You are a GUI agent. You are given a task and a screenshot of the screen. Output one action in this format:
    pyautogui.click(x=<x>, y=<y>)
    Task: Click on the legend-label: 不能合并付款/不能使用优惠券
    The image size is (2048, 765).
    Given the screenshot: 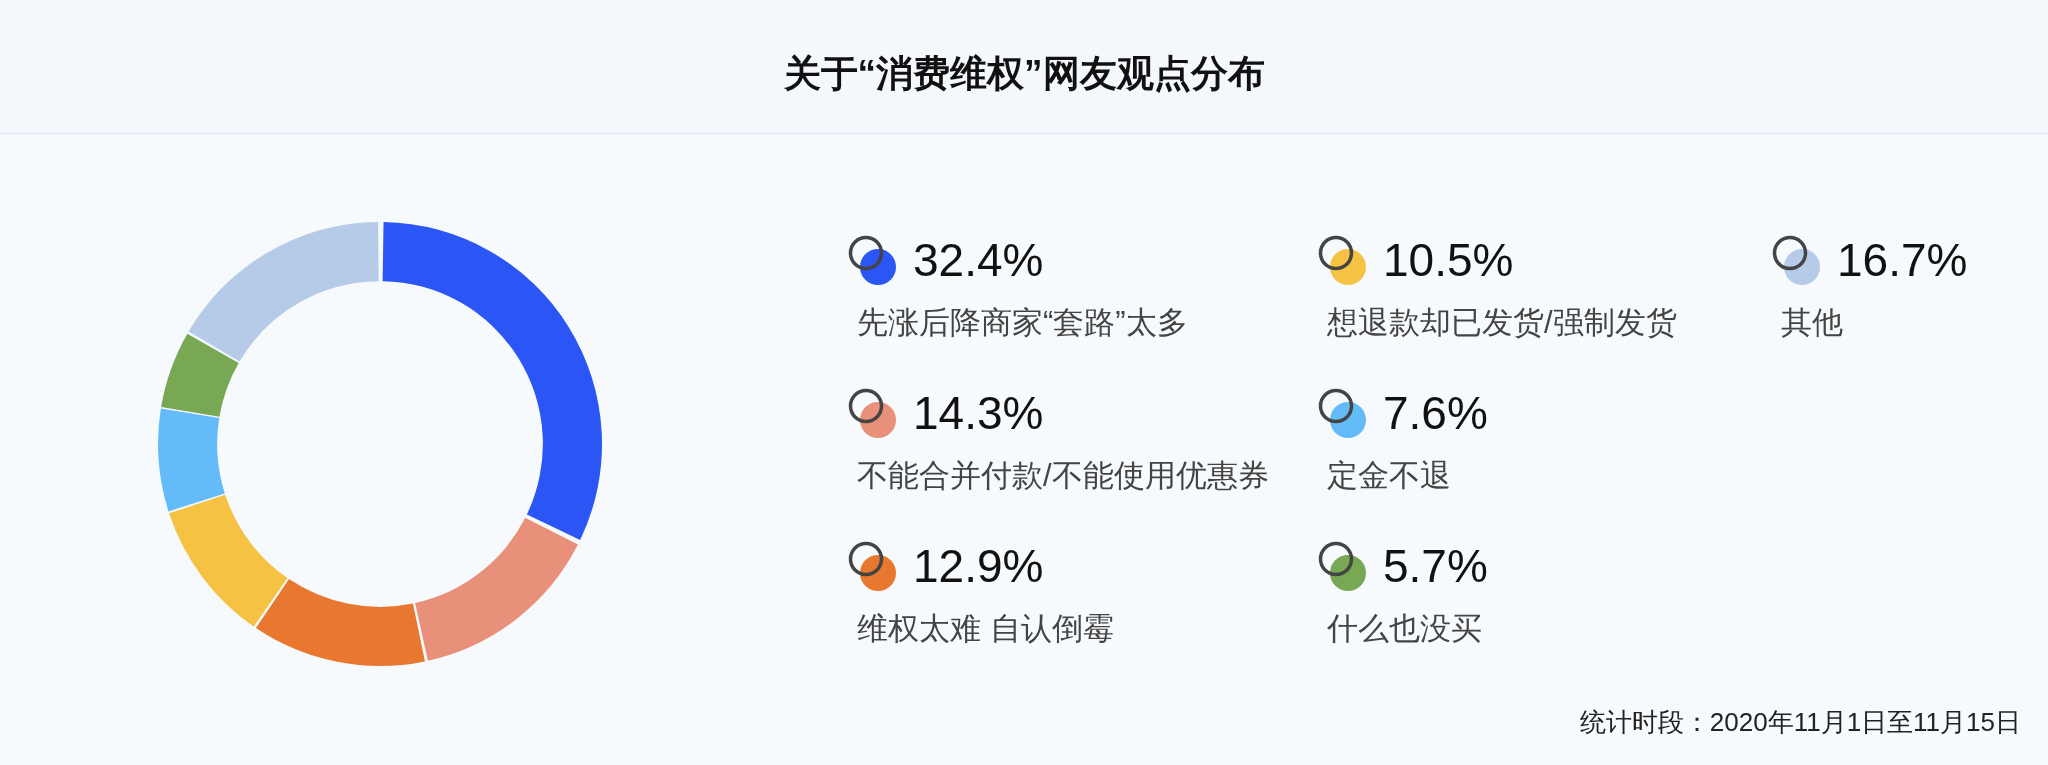 What is the action you would take?
    pyautogui.click(x=1063, y=475)
    